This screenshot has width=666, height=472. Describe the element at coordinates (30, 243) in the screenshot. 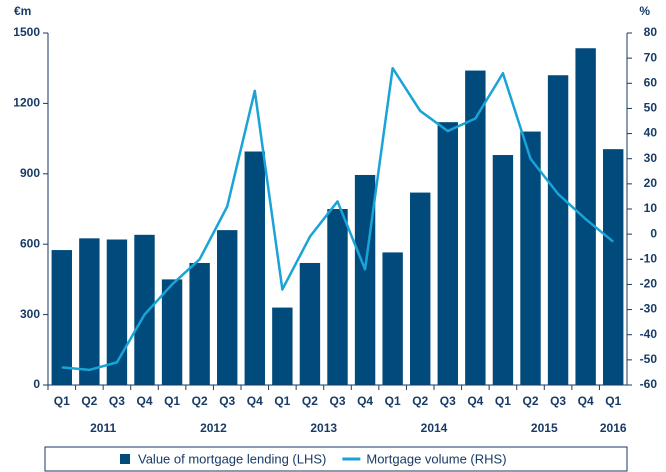

I see `y-tick-label: 600` at that location.